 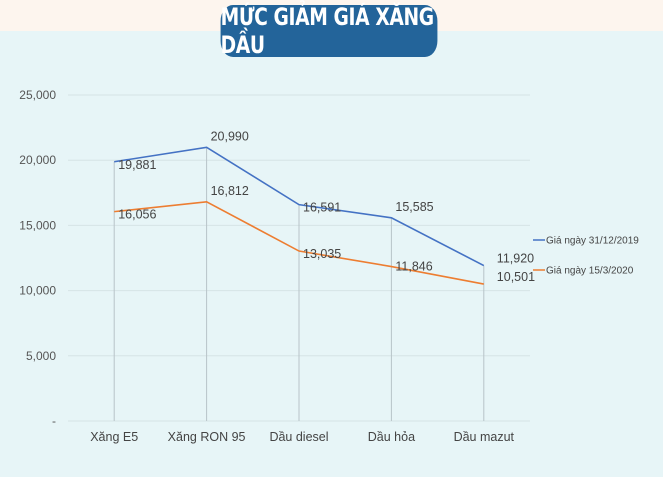 What do you see at coordinates (322, 254) in the screenshot?
I see `data-label: 13,035` at bounding box center [322, 254].